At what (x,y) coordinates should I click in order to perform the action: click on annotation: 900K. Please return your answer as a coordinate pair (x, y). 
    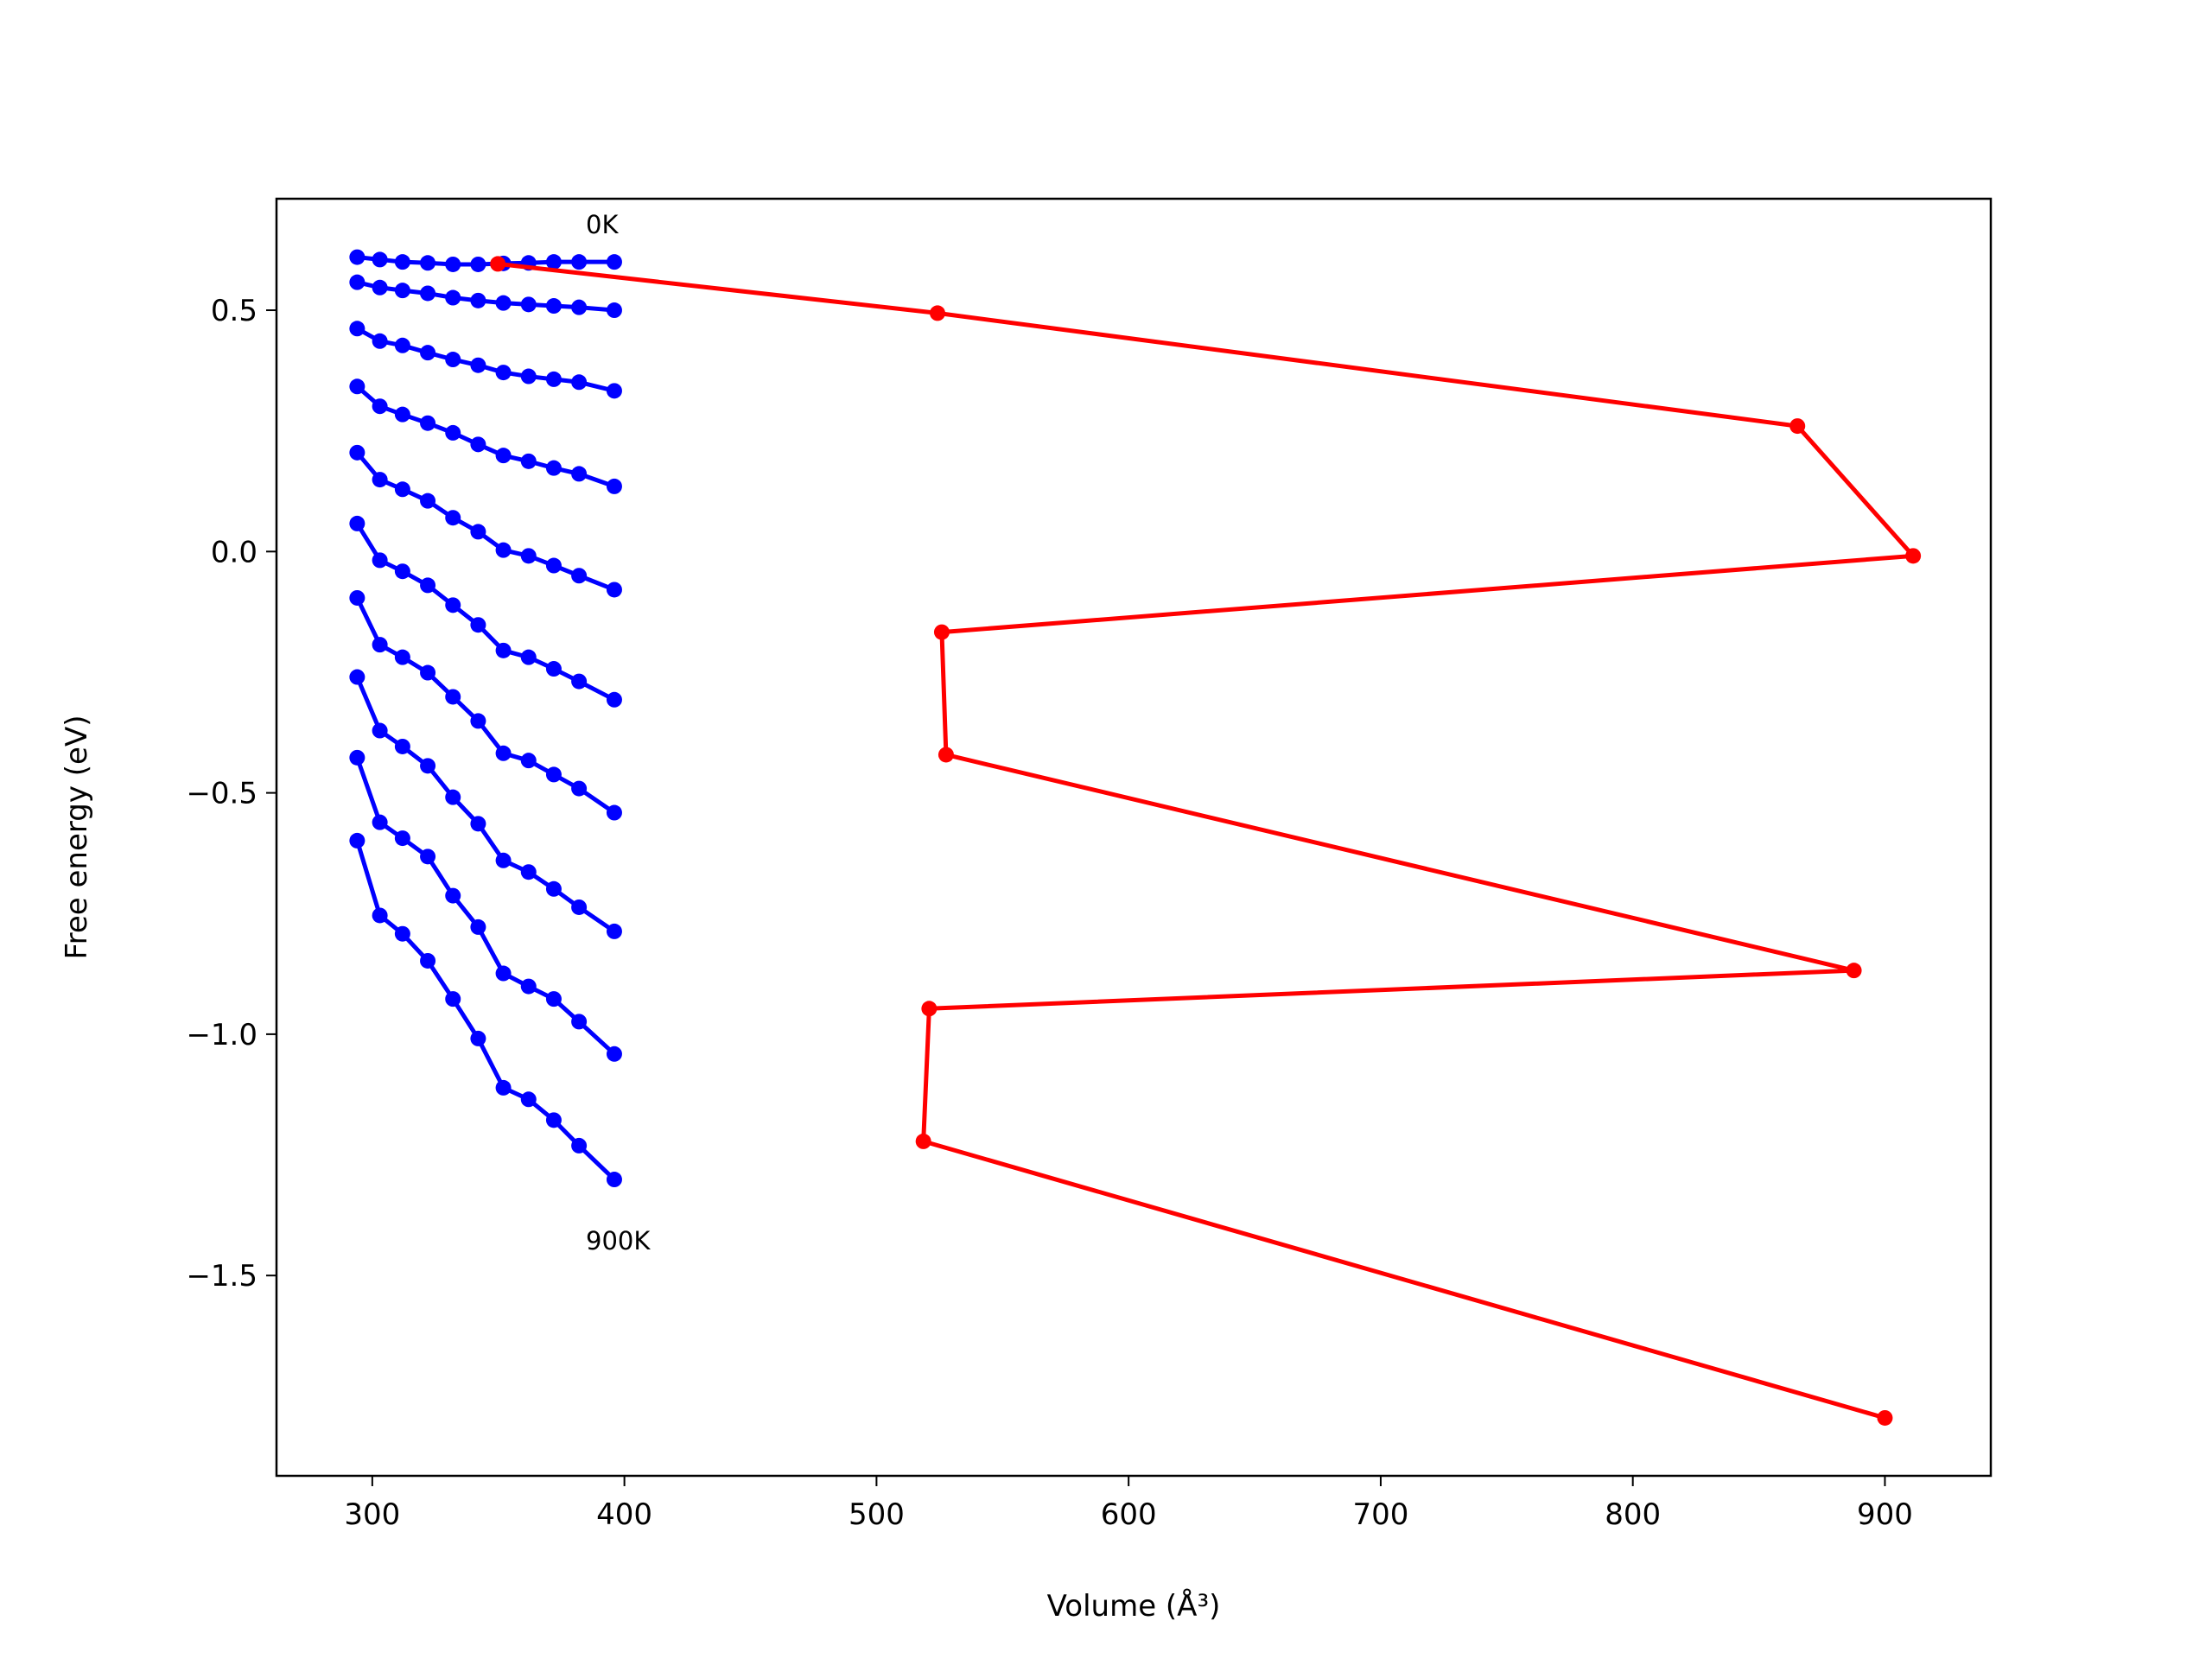
    Looking at the image, I should click on (618, 1240).